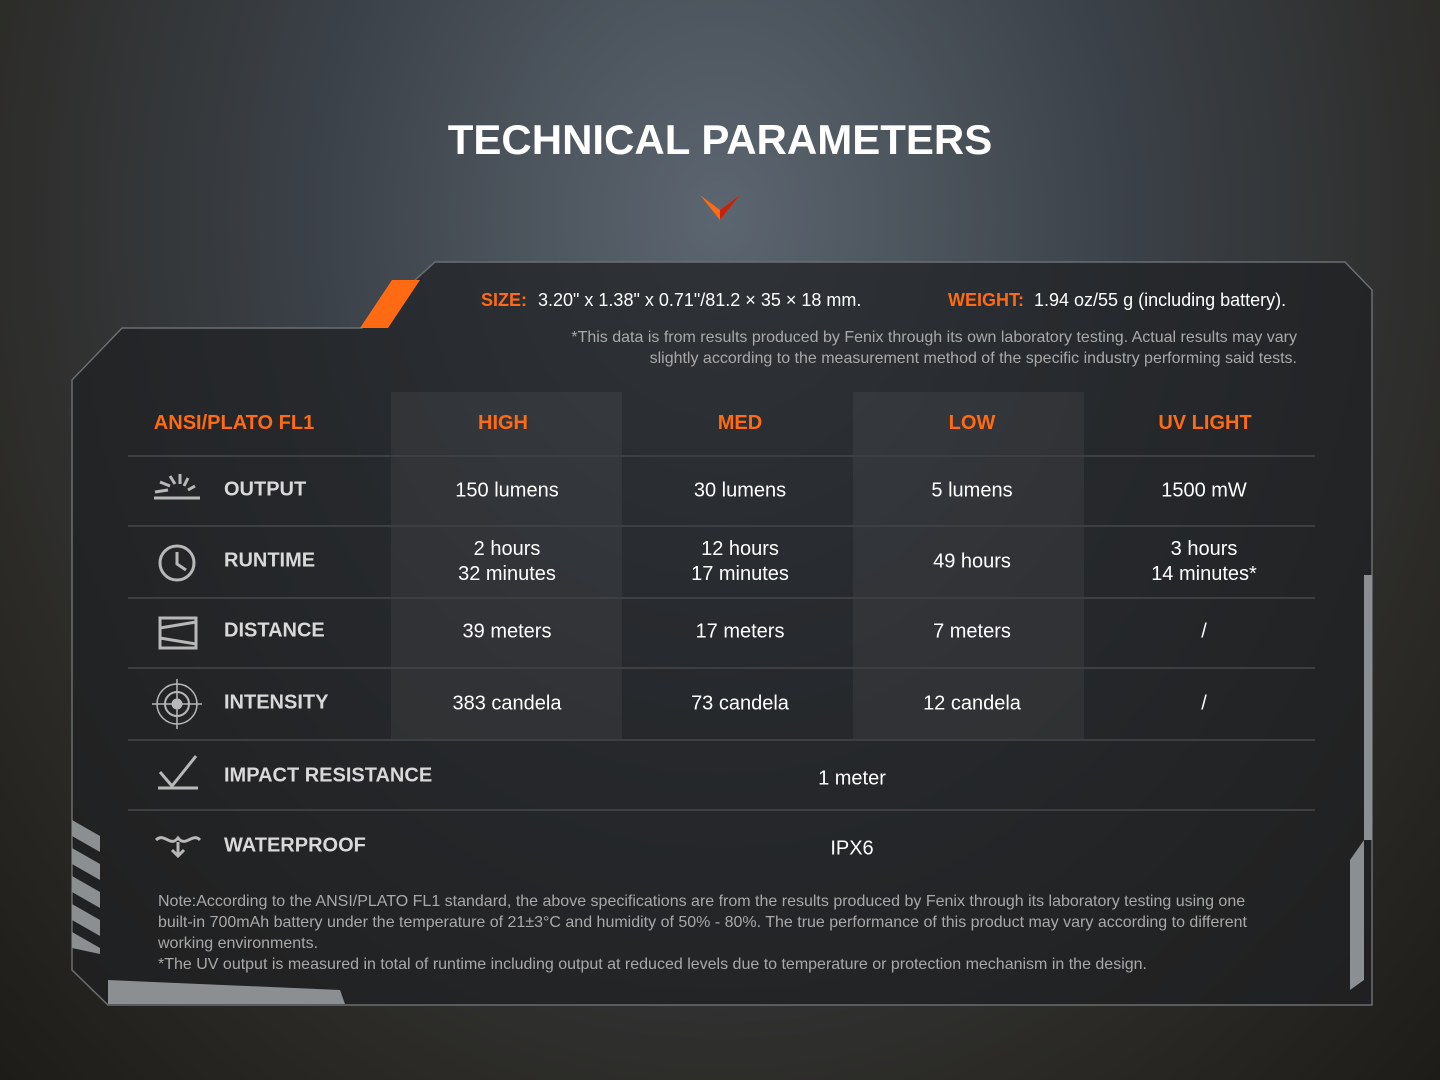 This screenshot has height=1080, width=1440. I want to click on row-label: DISTANCE, so click(274, 630).